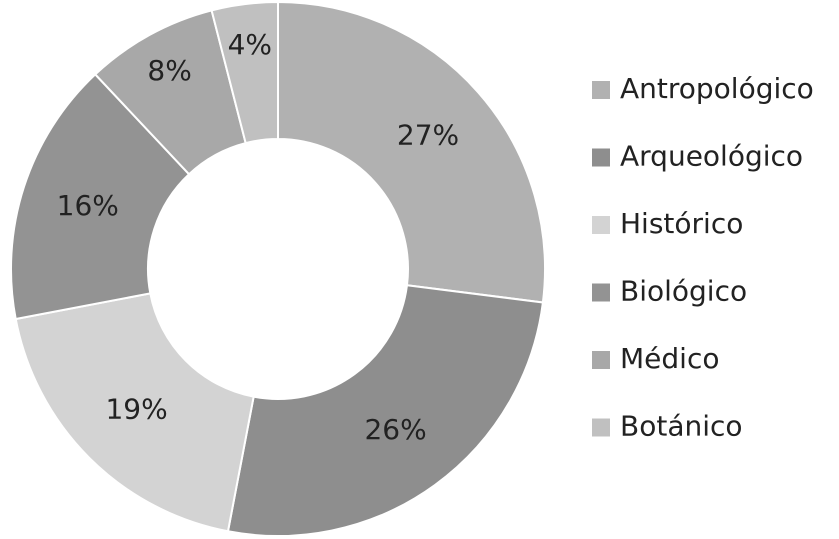  Describe the element at coordinates (683, 291) in the screenshot. I see `legend-label: Biológico` at that location.